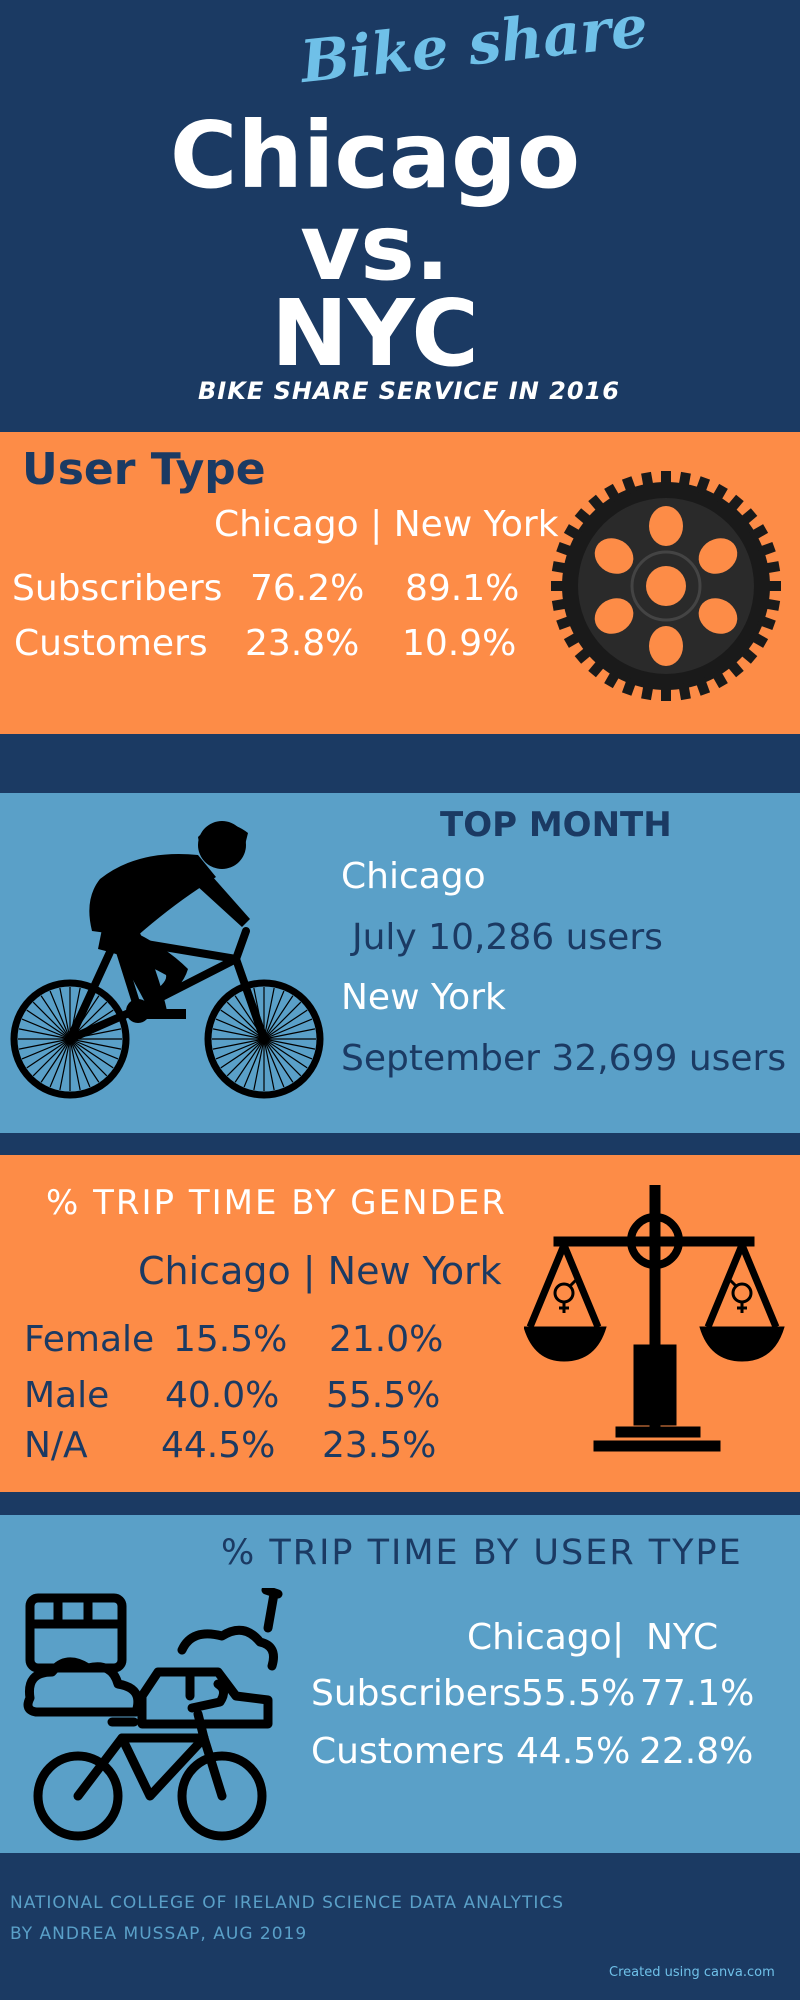 Image resolution: width=800 pixels, height=2000 pixels. What do you see at coordinates (578, 1693) in the screenshot?
I see `trip-subscribers-chicago: 55.5%` at bounding box center [578, 1693].